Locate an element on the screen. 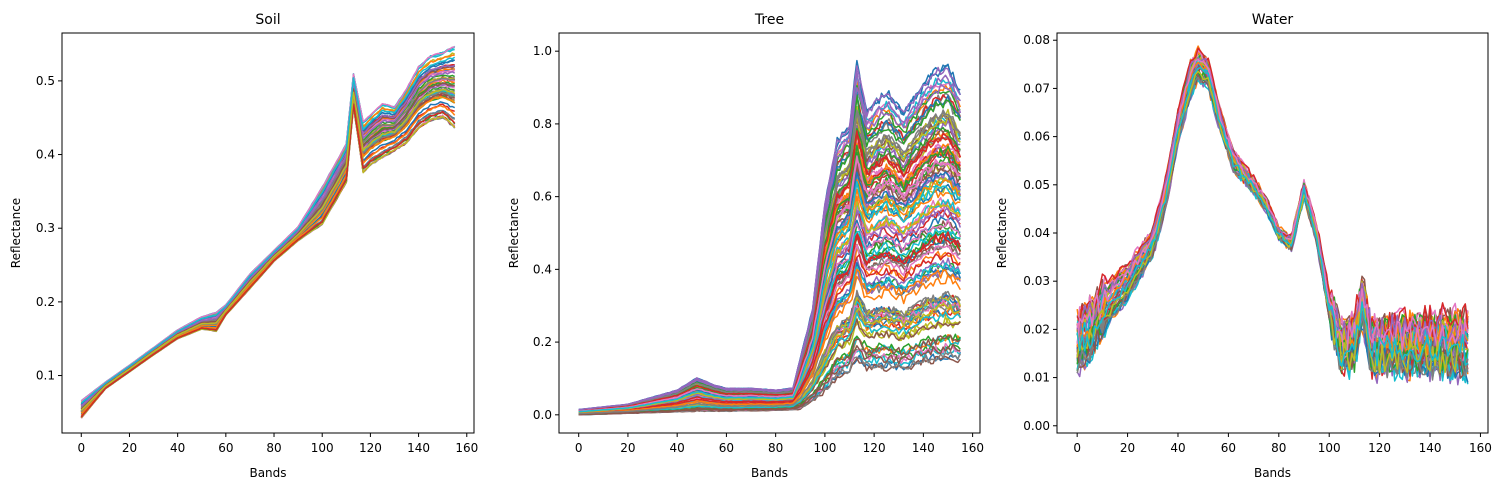 This screenshot has height=490, width=1496. tree-y-tick-label: 0.4 is located at coordinates (542, 269).